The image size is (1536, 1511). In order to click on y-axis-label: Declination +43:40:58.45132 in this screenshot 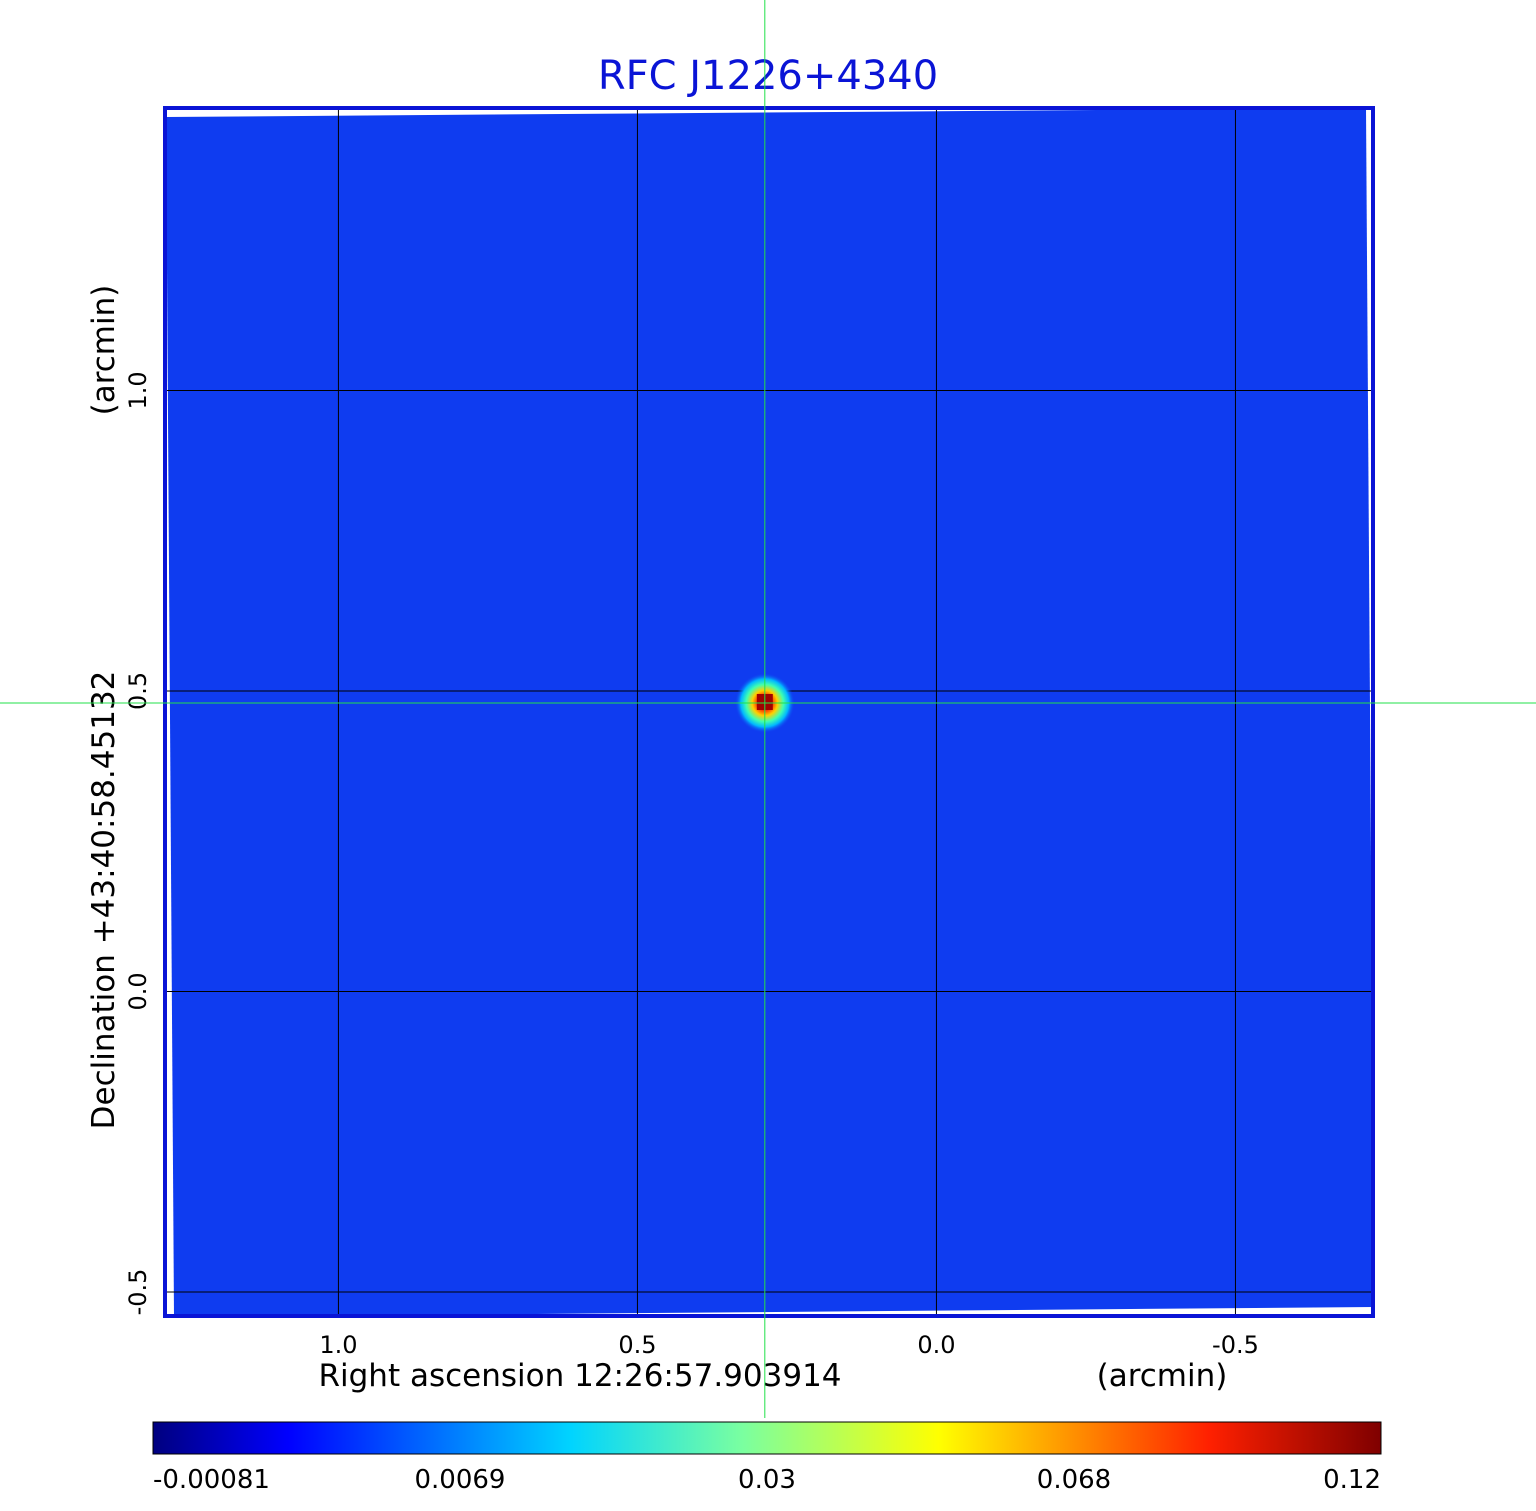, I will do `click(104, 900)`.